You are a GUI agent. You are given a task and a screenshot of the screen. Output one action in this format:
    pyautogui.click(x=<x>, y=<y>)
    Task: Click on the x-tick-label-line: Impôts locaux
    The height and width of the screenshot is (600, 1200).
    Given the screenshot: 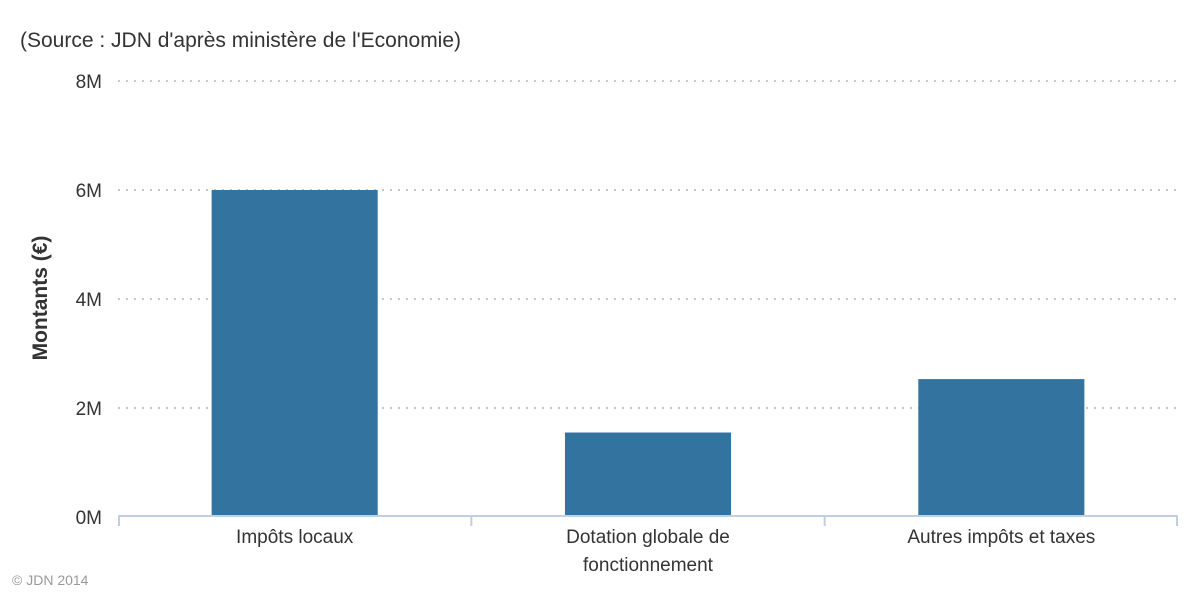 What is the action you would take?
    pyautogui.click(x=295, y=537)
    